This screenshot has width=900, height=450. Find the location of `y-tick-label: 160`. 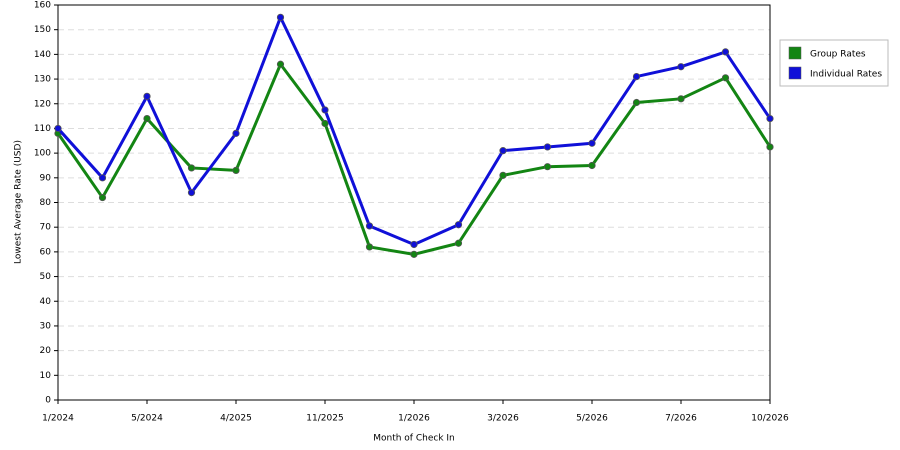

y-tick-label: 160 is located at coordinates (42, 6).